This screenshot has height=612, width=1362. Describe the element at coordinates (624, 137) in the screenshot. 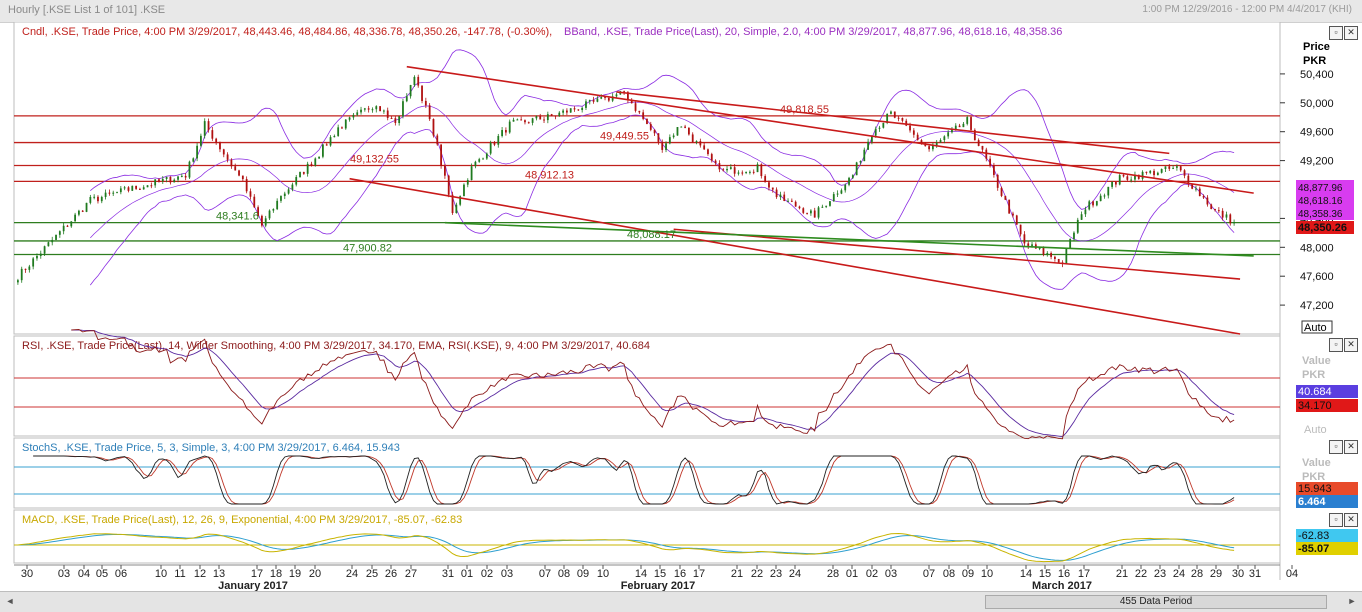

I see `level-label: 49,449.55` at that location.